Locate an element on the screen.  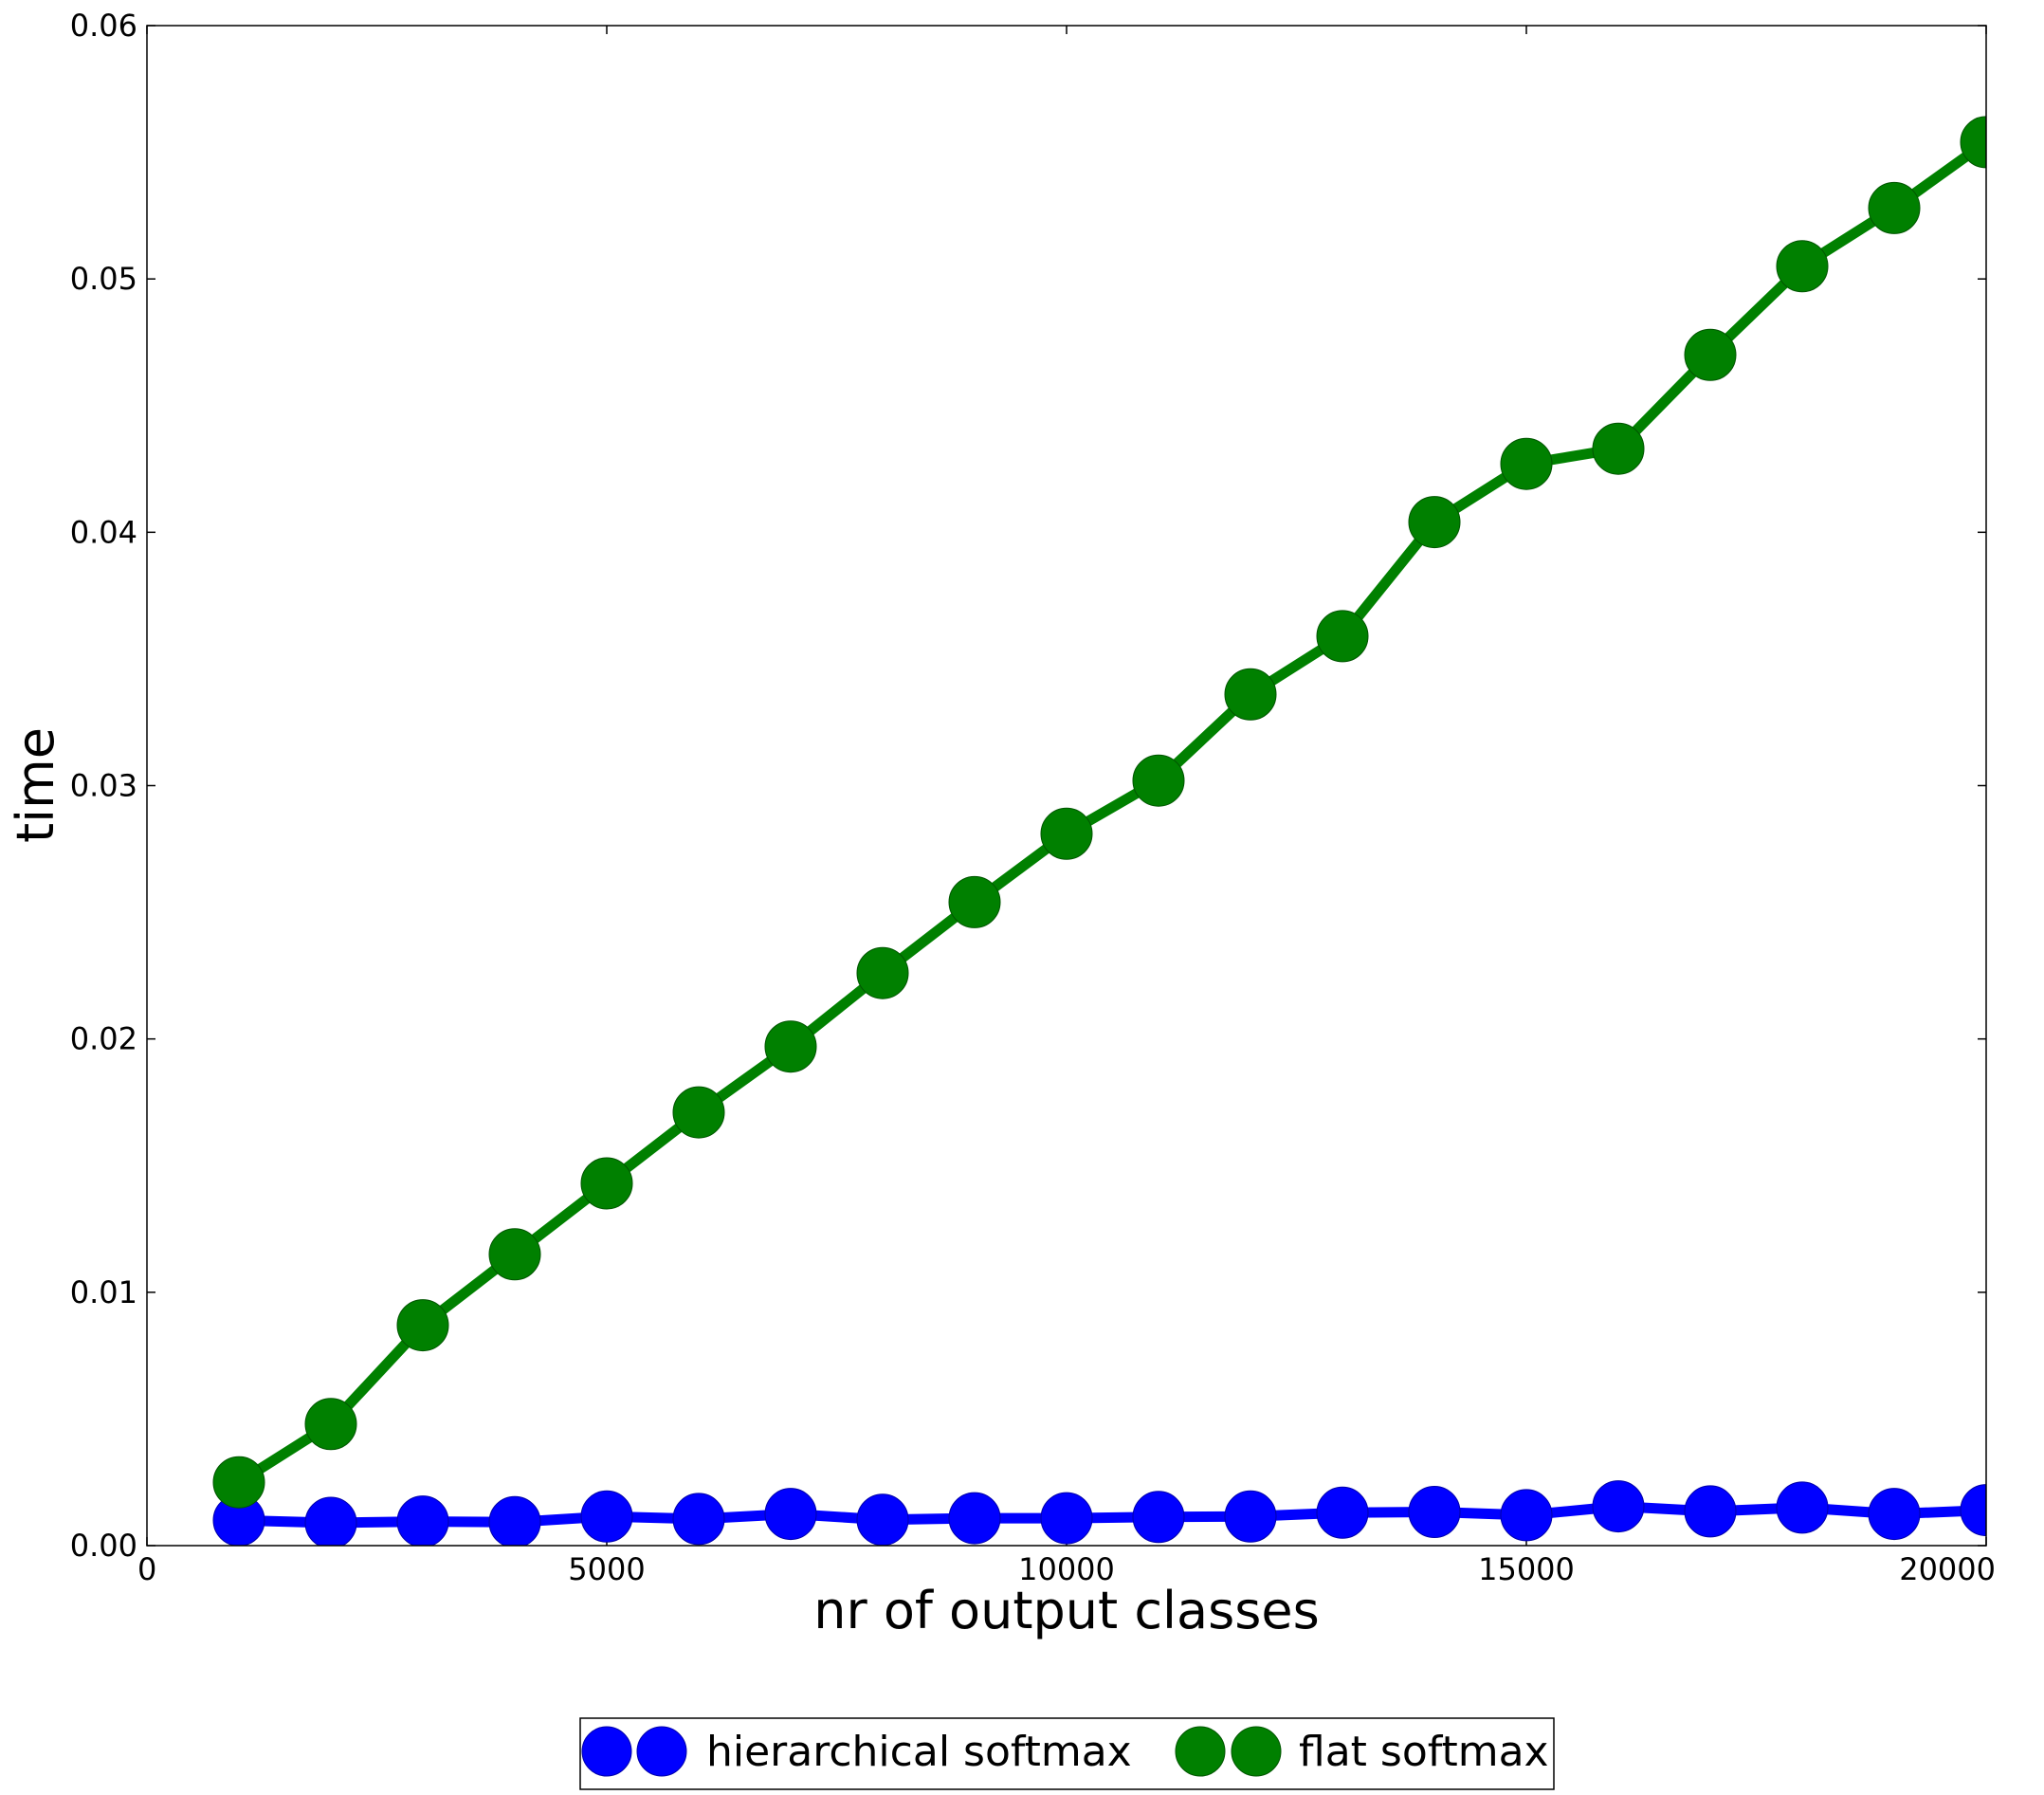
y-tick-label: 0.03 is located at coordinates (103, 786).